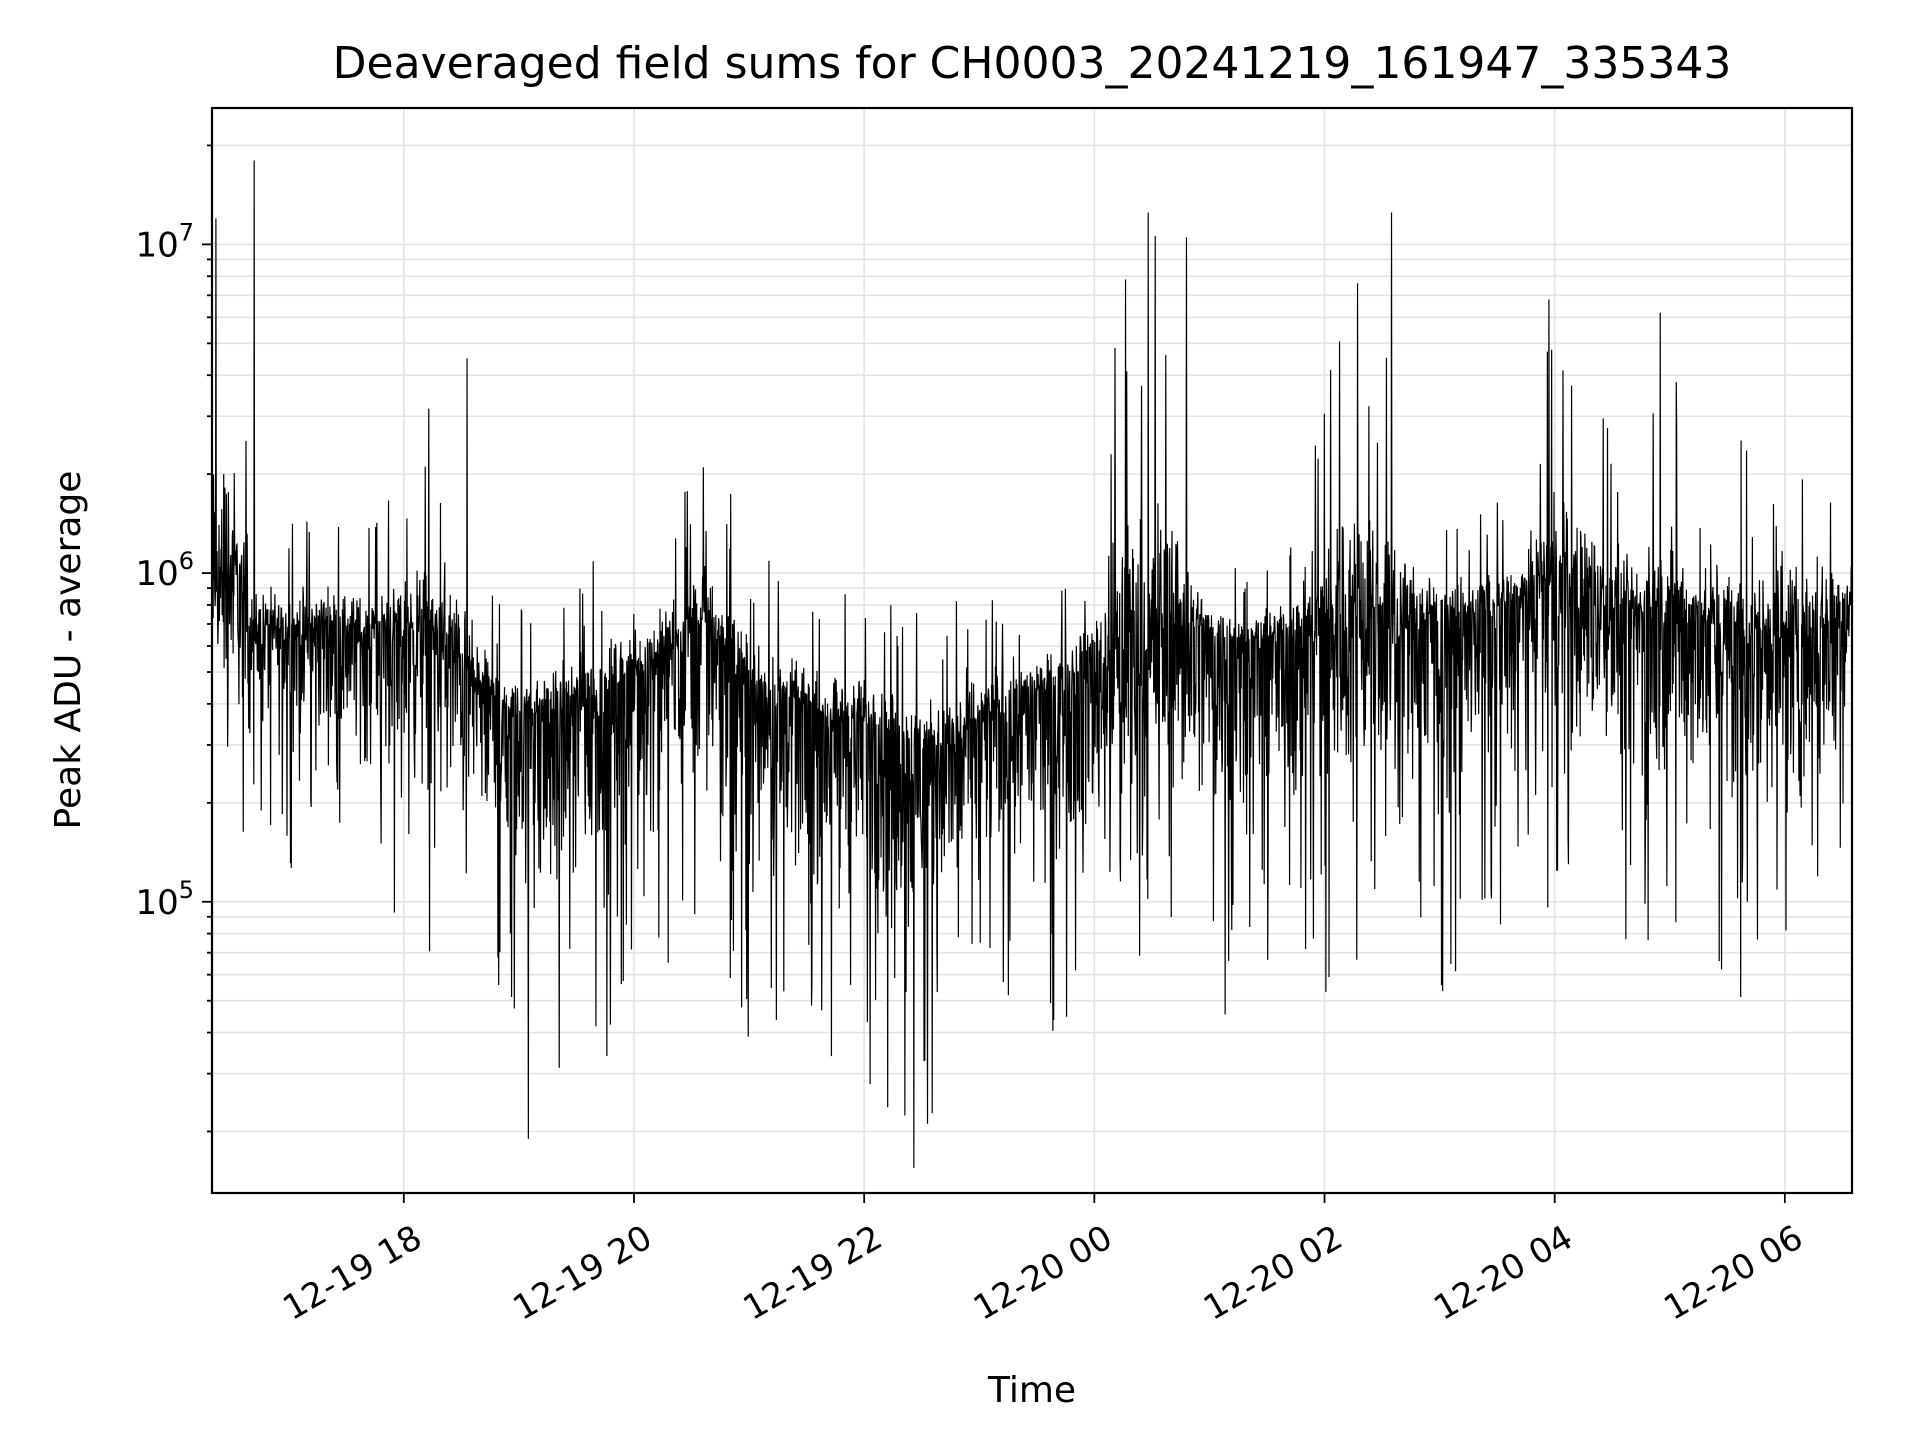 The image size is (1920, 1440). I want to click on y-tick-label: 10⁶, so click(164, 570).